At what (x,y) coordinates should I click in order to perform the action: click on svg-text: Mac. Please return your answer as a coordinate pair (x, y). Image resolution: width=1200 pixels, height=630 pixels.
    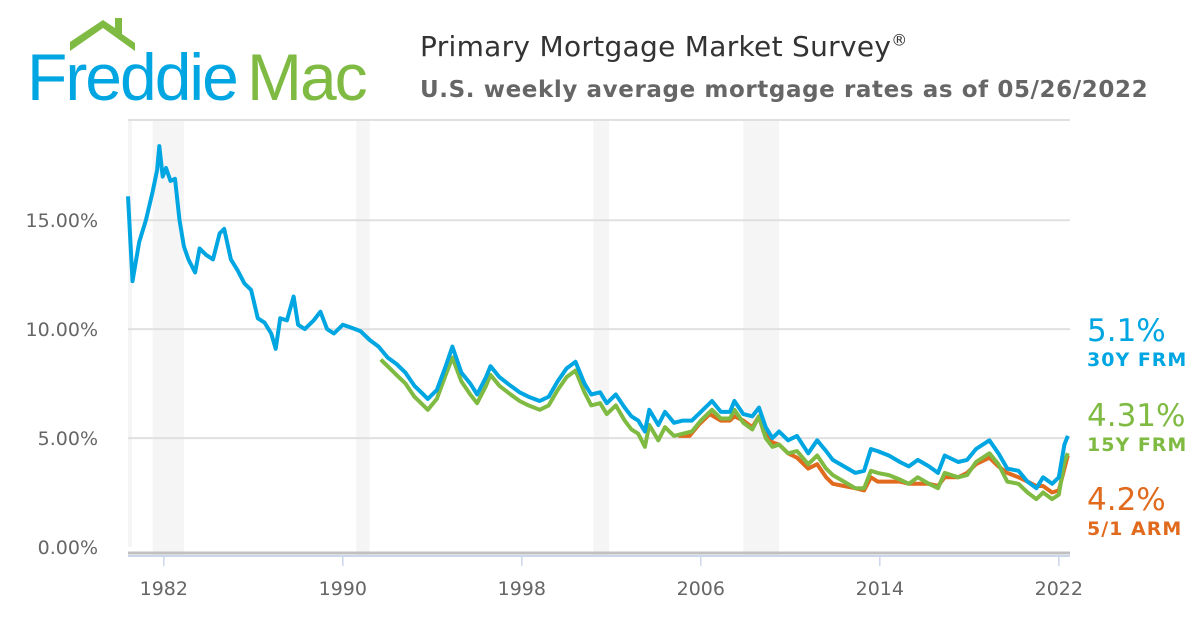
    Looking at the image, I should click on (307, 74).